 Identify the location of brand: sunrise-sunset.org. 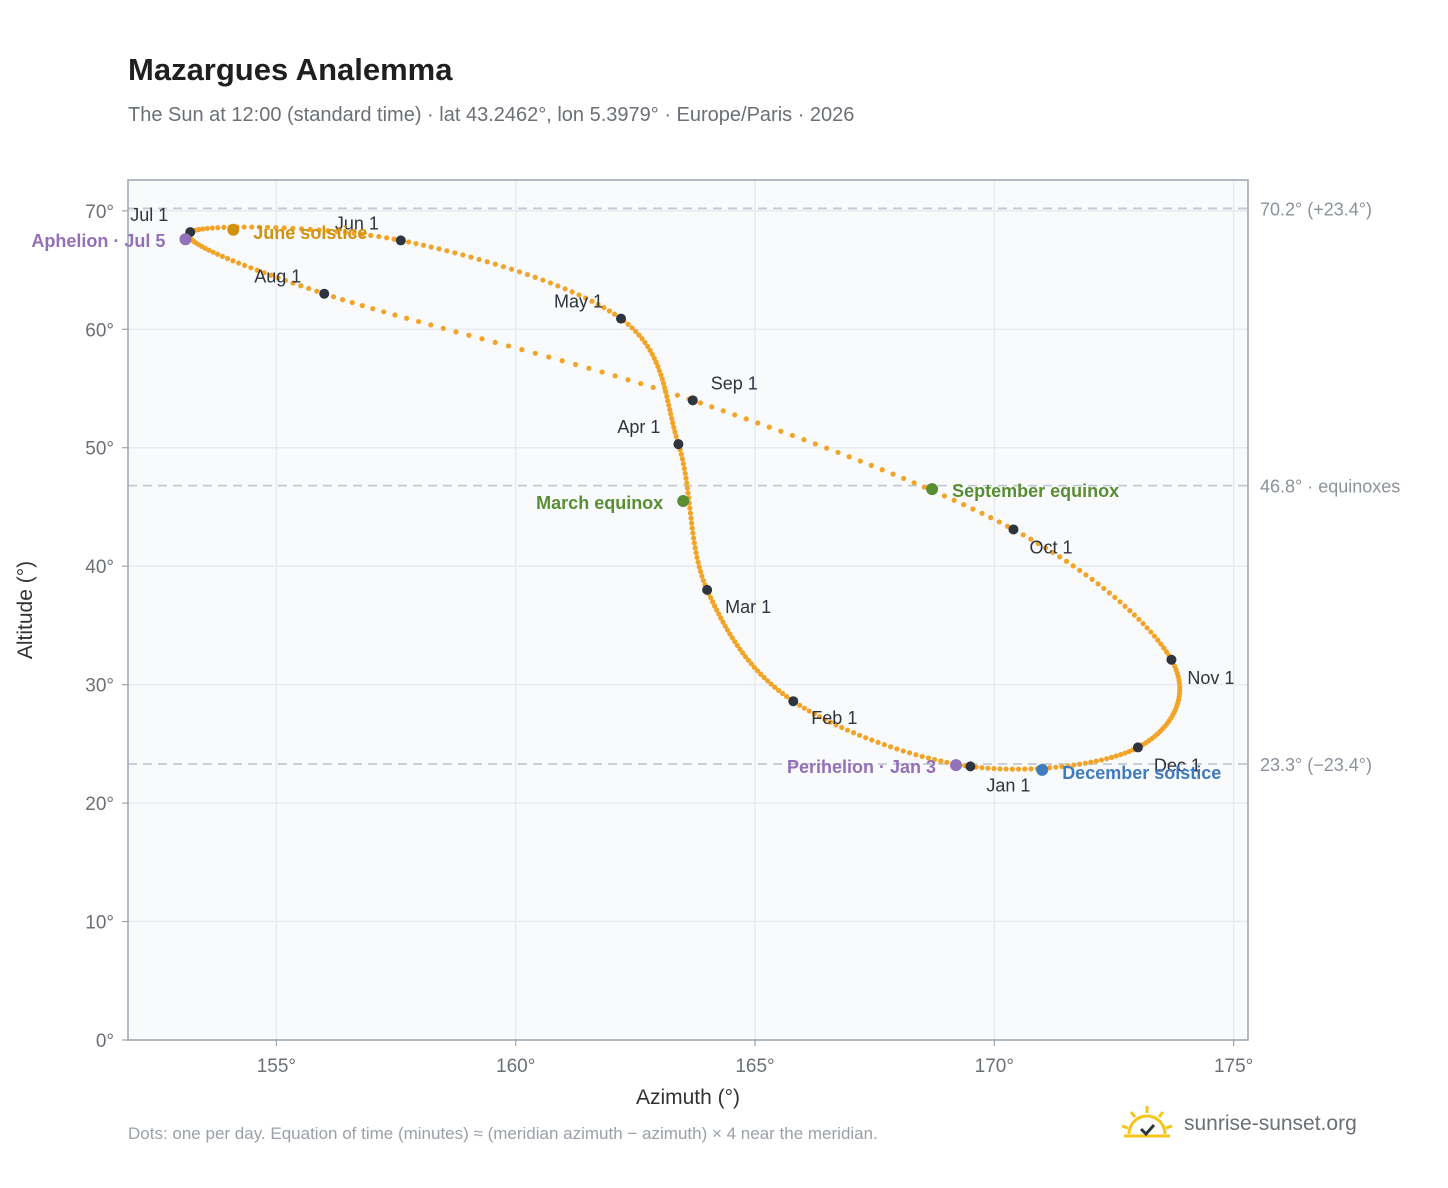
(1238, 1124).